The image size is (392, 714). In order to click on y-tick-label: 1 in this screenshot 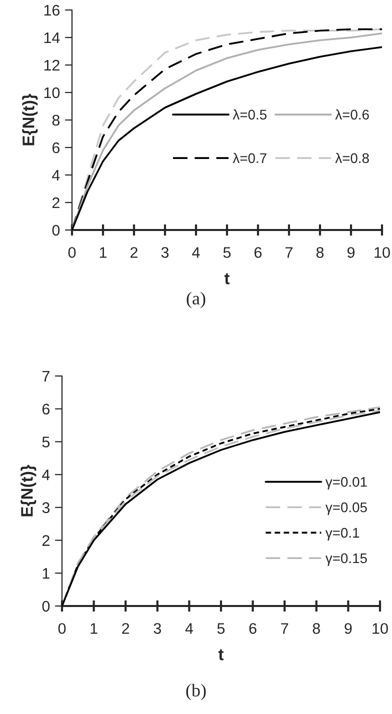, I will do `click(46, 573)`.